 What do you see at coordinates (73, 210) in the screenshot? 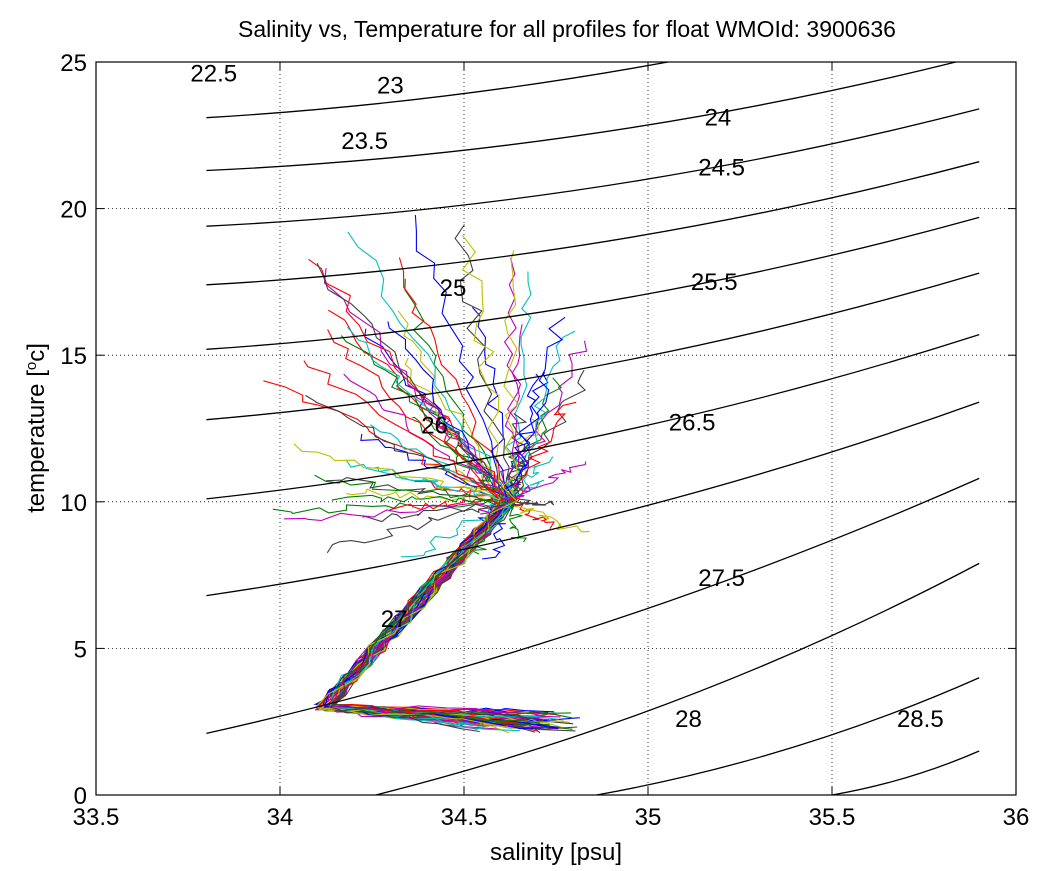
I see `y-tick-label: 20` at bounding box center [73, 210].